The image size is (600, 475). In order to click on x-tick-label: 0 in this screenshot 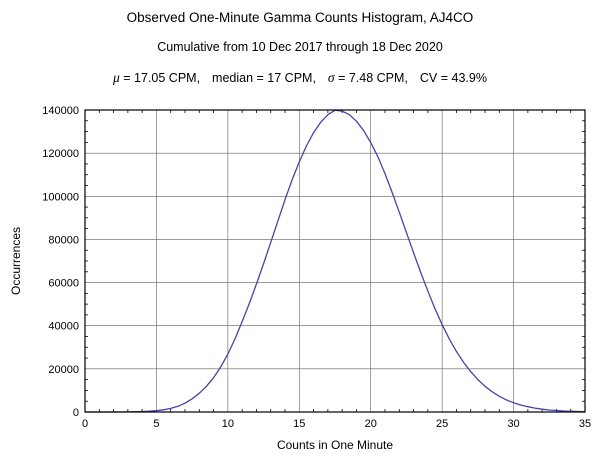, I will do `click(85, 424)`.